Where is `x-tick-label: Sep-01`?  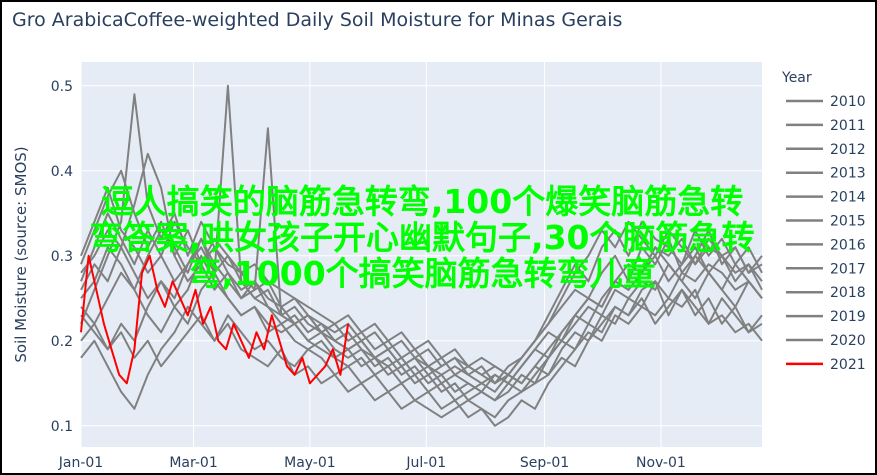
x-tick-label: Sep-01 is located at coordinates (544, 463).